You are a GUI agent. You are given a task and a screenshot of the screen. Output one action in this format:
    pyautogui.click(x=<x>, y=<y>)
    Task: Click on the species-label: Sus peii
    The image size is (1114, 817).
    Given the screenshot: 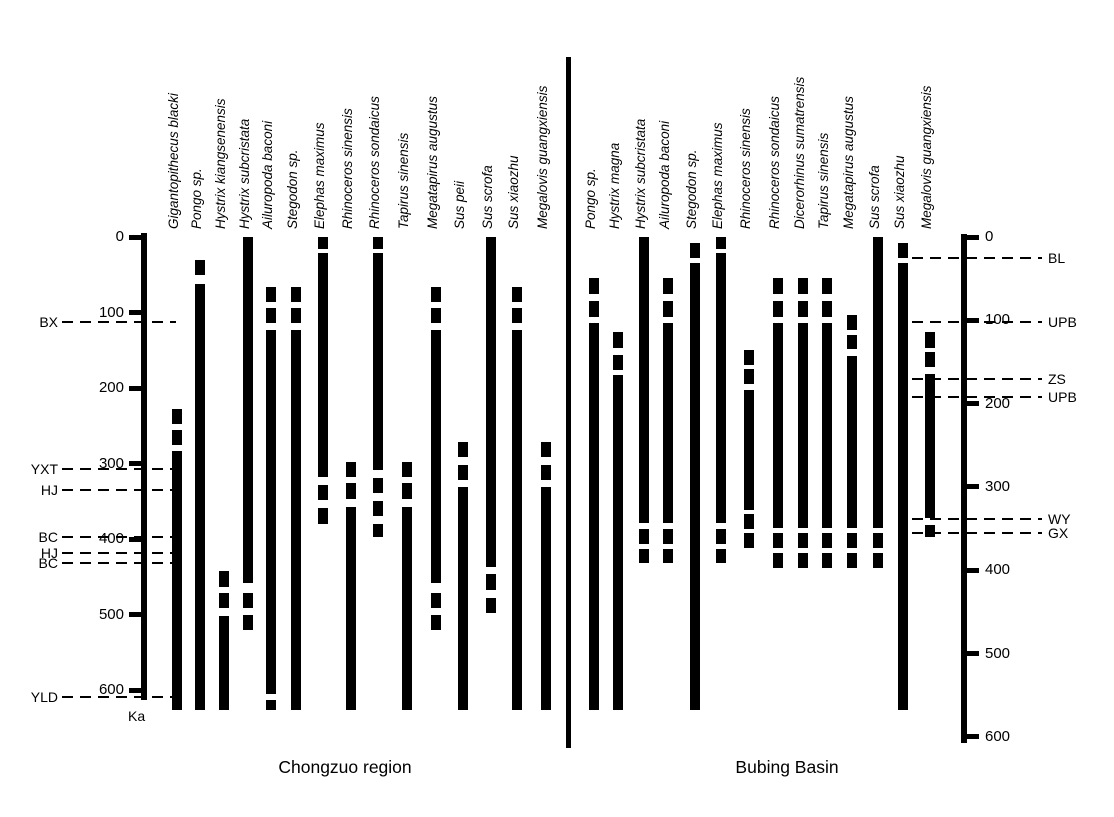 What is the action you would take?
    pyautogui.click(x=459, y=204)
    